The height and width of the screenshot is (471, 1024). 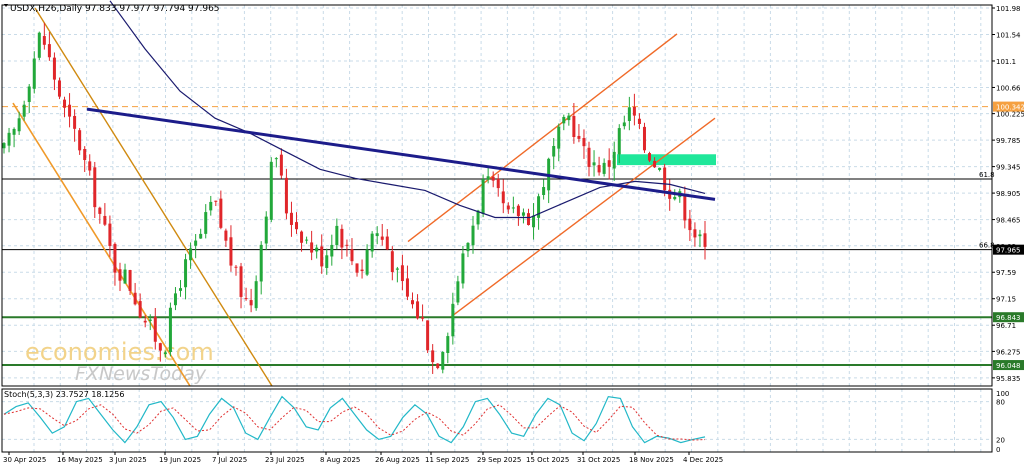 What do you see at coordinates (1008, 366) in the screenshot?
I see `price-tag-support-2: 96.048` at bounding box center [1008, 366].